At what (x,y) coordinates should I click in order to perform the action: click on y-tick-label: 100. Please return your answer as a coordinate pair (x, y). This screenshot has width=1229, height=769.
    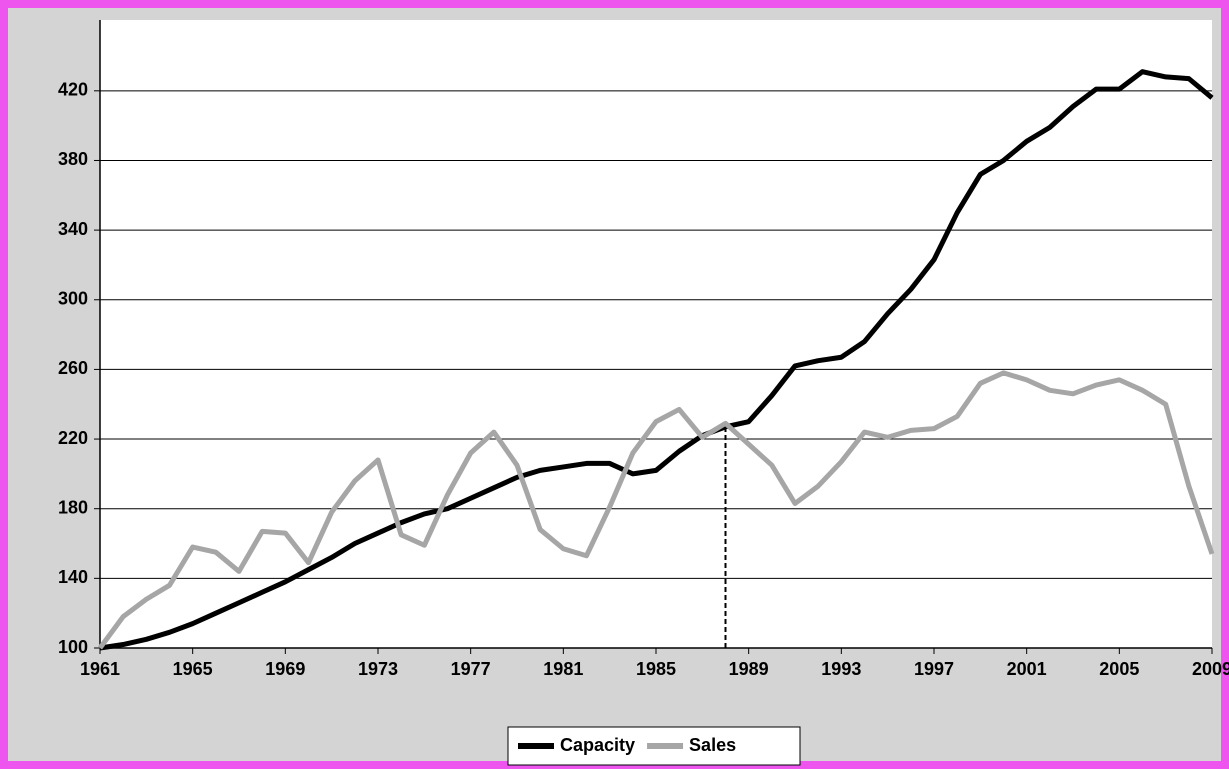
    Looking at the image, I should click on (73, 647).